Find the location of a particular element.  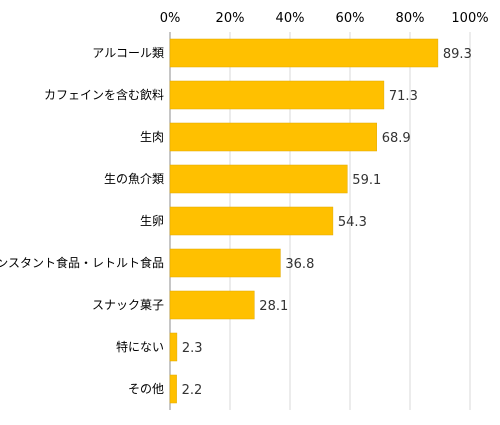

x-tick-label: 60% is located at coordinates (350, 18).